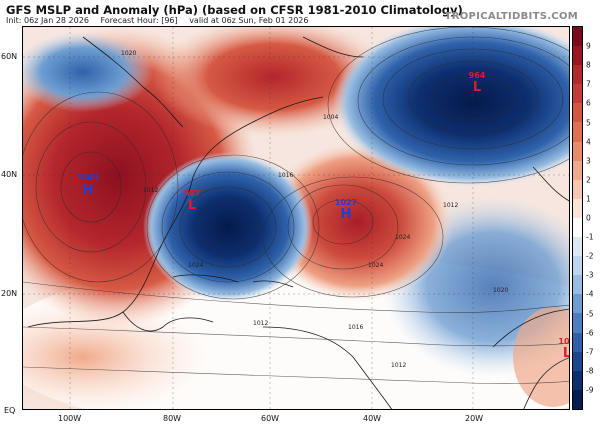  What do you see at coordinates (9, 293) in the screenshot?
I see `lat-label-20n: 20N` at bounding box center [9, 293].